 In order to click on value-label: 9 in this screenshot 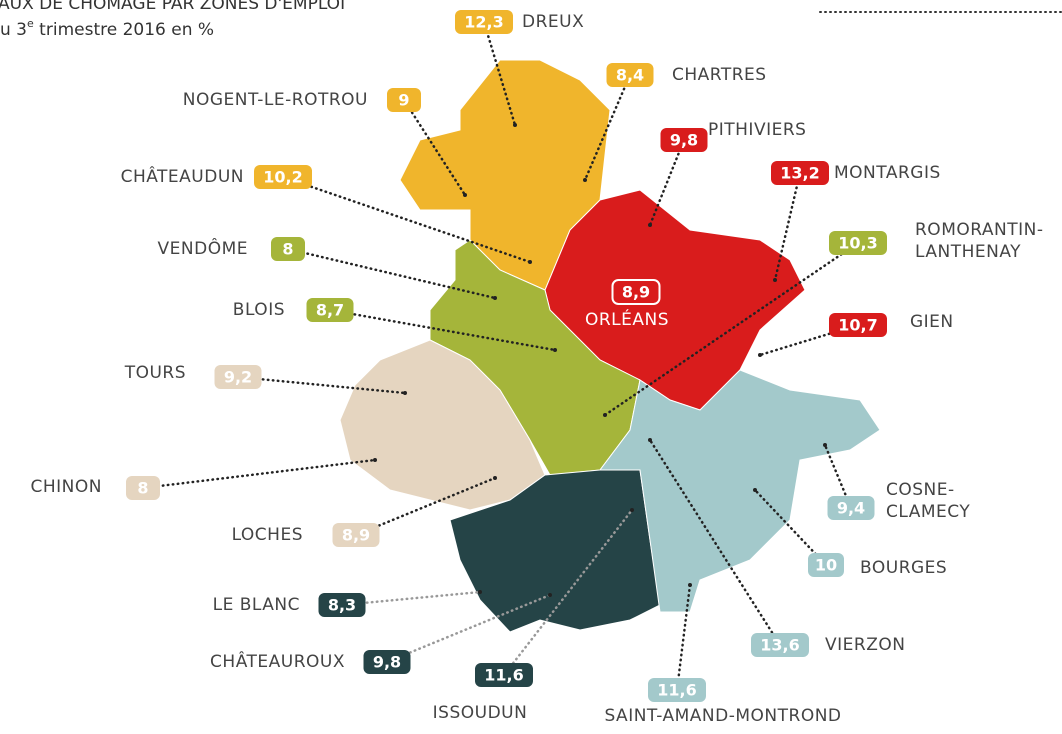, I will do `click(403, 100)`.